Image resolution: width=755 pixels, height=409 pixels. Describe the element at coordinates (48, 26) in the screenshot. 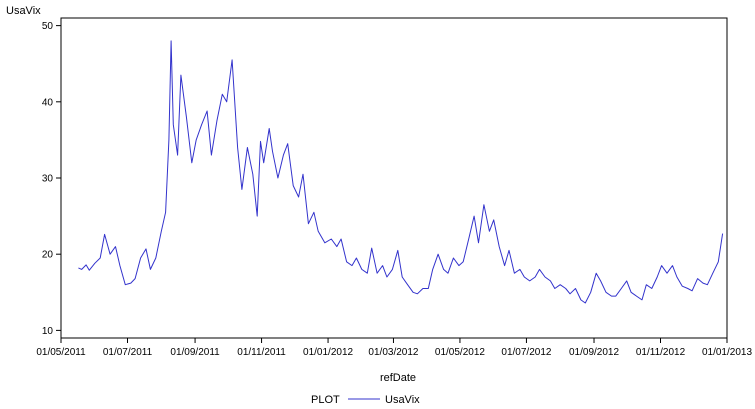

I see `y-tick-label: 50` at that location.